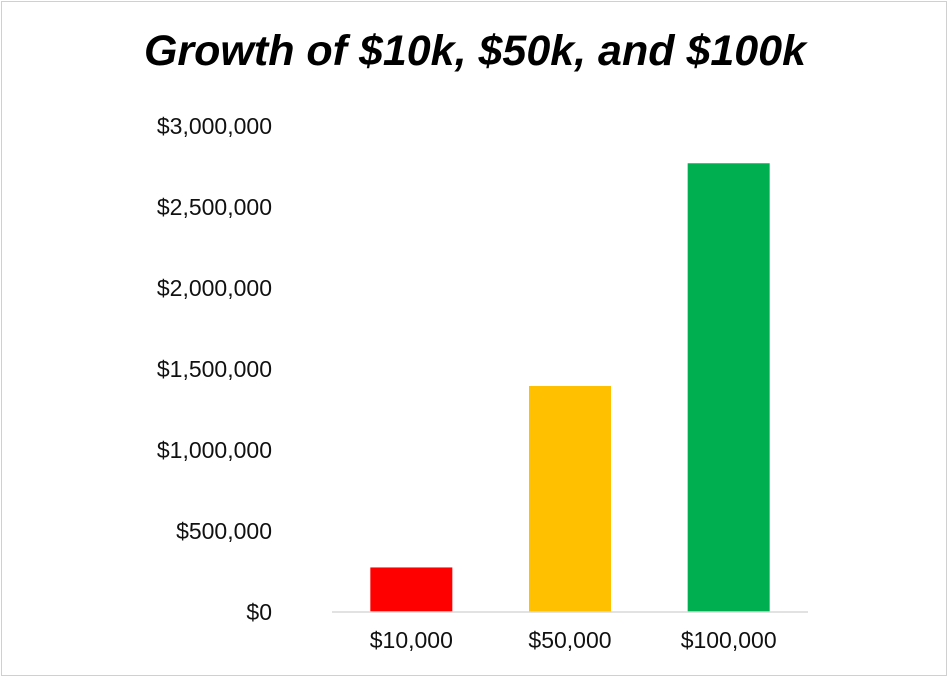  I want to click on y-tick-label: $0, so click(259, 612).